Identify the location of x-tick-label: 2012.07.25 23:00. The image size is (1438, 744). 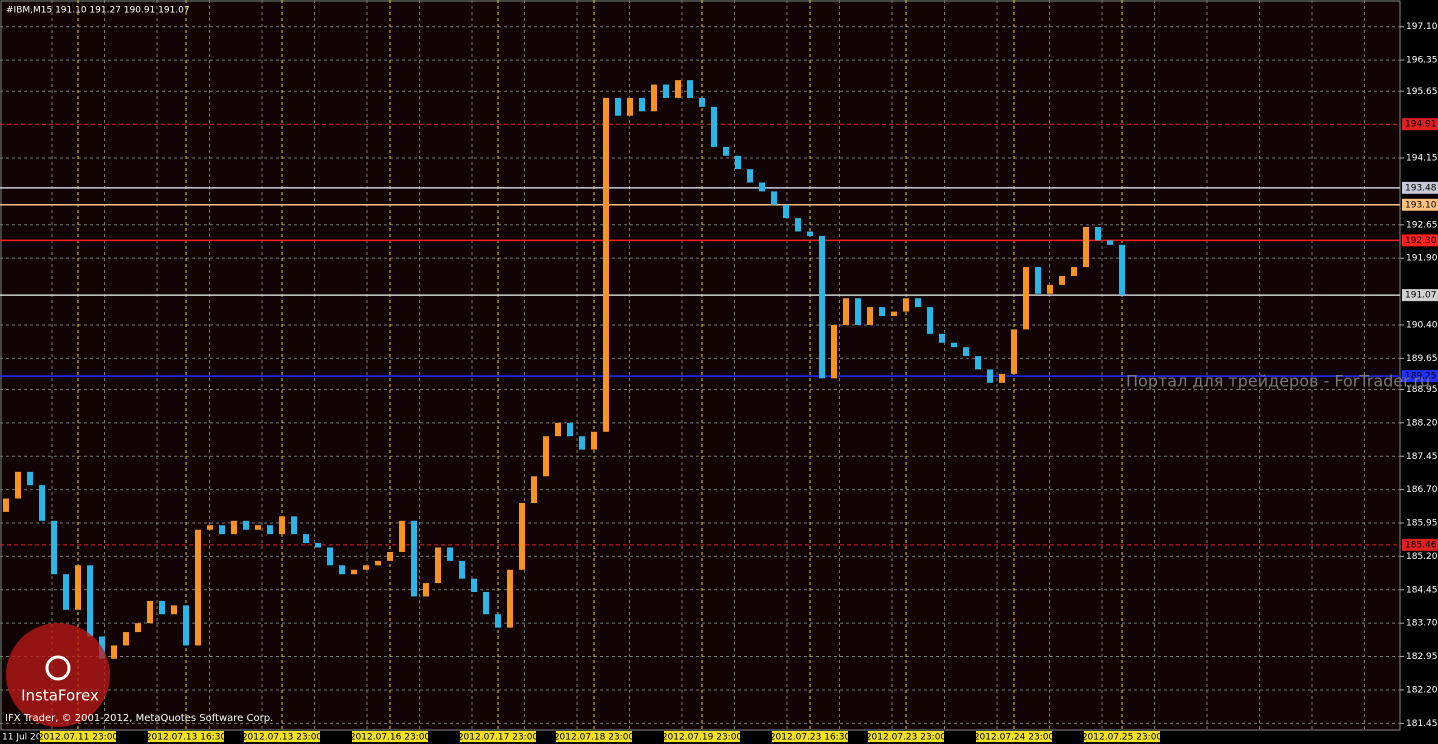
(1122, 738).